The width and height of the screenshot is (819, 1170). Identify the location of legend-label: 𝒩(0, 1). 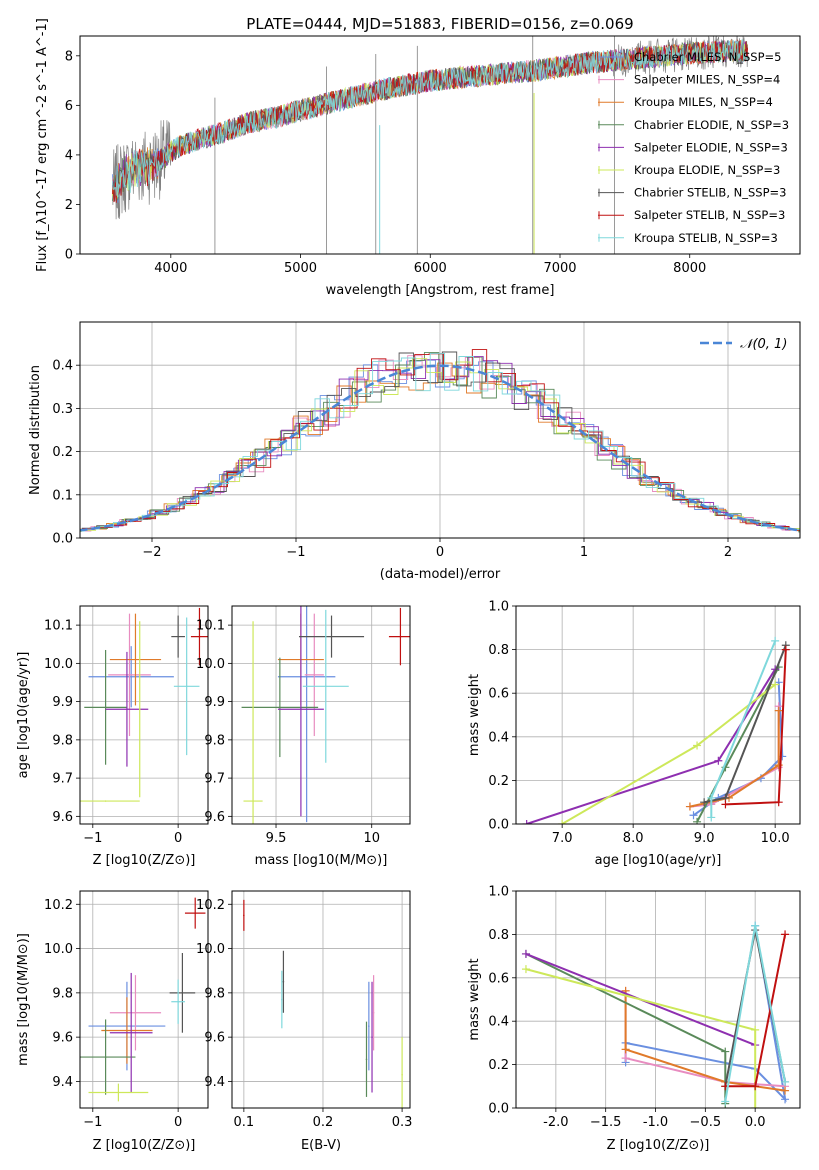
(763, 344).